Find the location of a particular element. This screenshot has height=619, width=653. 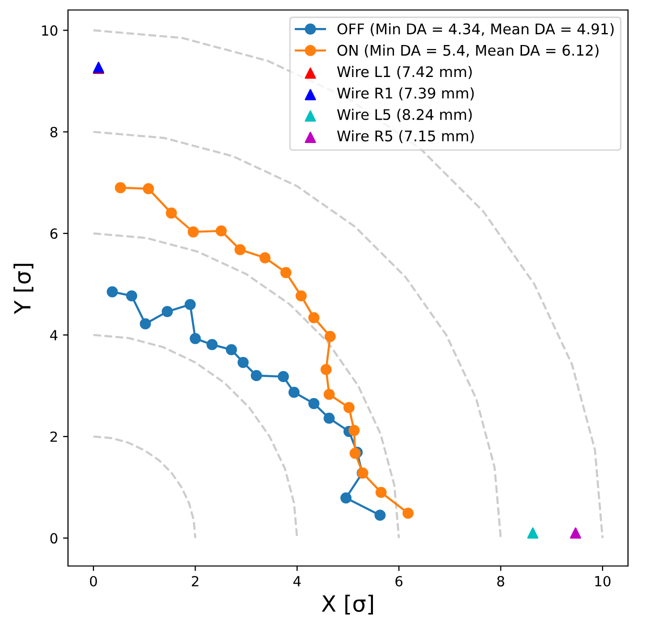

y-tick-label: 10 is located at coordinates (50, 30).